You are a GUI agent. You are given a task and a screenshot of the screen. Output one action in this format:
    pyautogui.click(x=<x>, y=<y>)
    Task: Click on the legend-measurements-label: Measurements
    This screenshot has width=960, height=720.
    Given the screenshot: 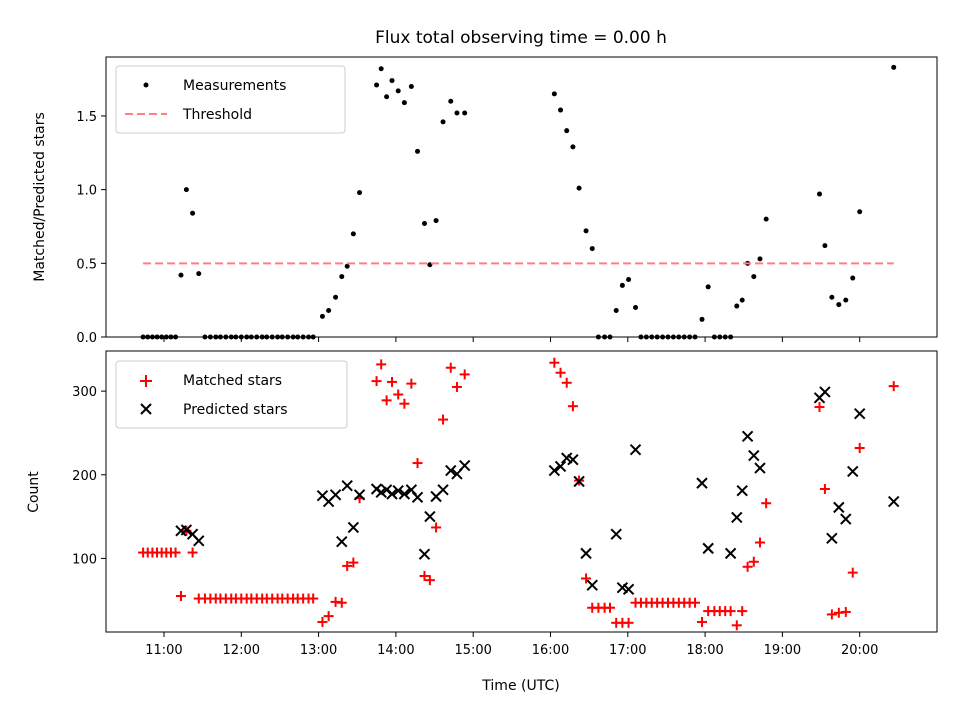 What is the action you would take?
    pyautogui.click(x=234, y=86)
    